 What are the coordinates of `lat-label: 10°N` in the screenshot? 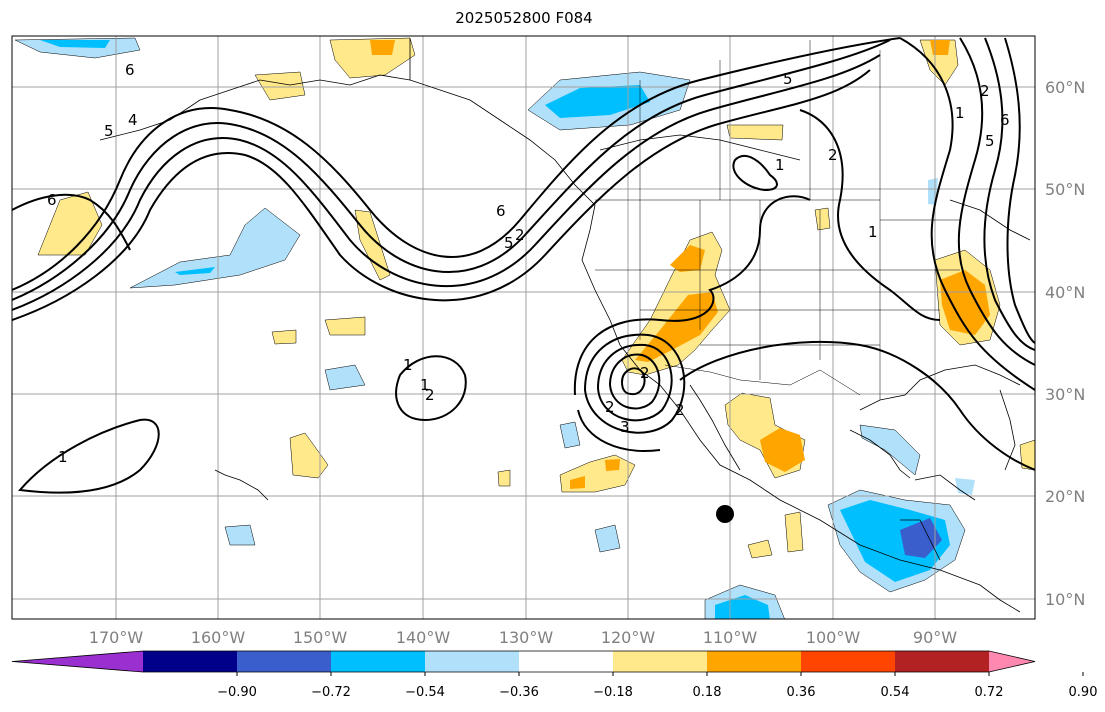 It's located at (1065, 599).